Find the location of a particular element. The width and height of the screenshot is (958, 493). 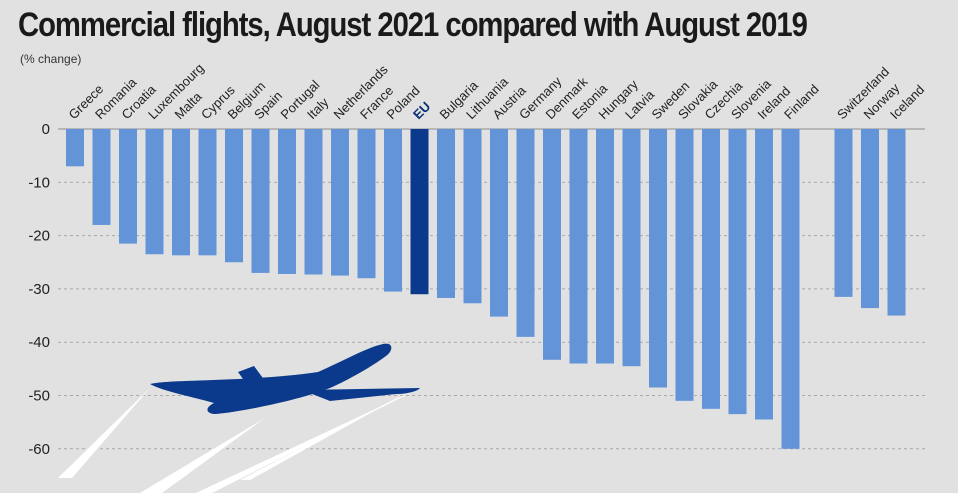

bar-eu is located at coordinates (419, 212).